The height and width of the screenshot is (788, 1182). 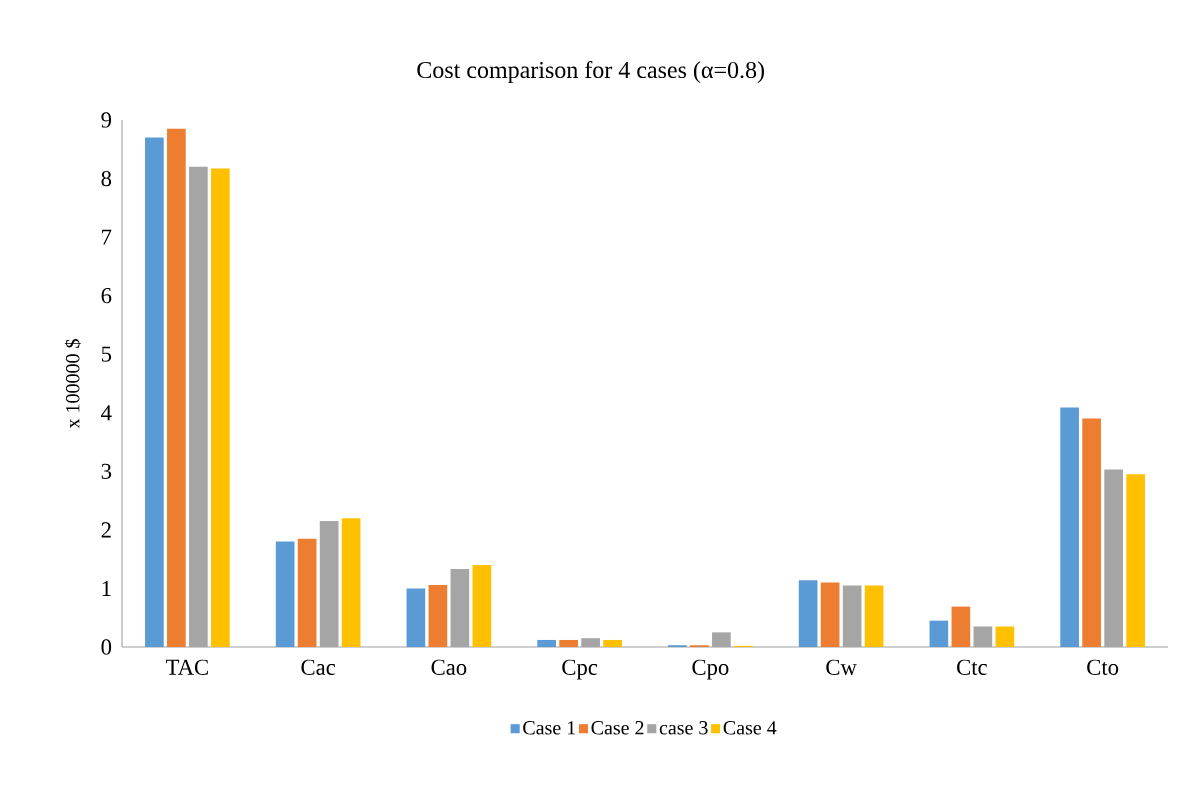 I want to click on y-tick-label: 0, so click(x=106, y=647).